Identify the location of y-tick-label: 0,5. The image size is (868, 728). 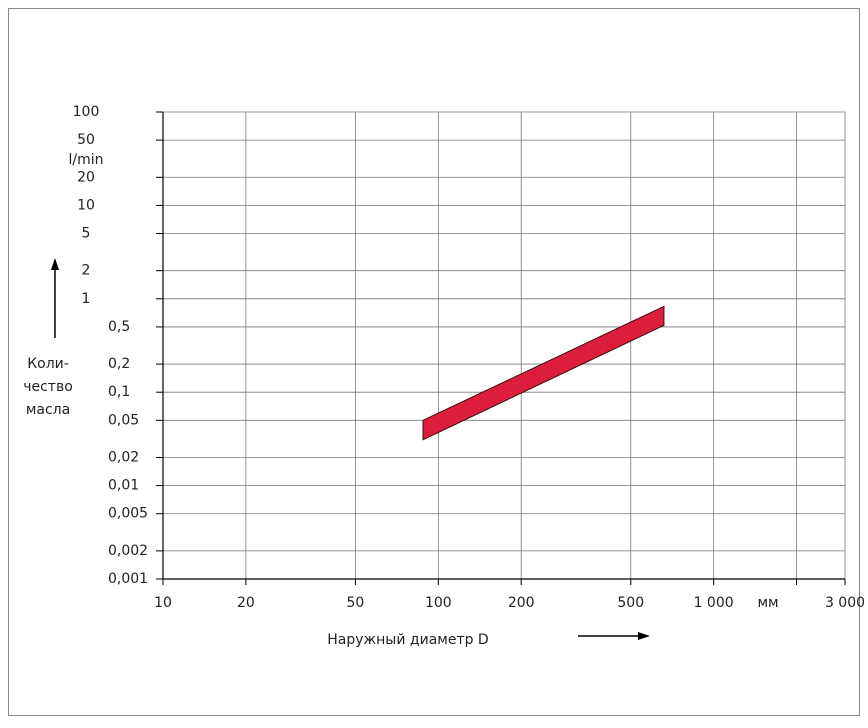
(119, 327).